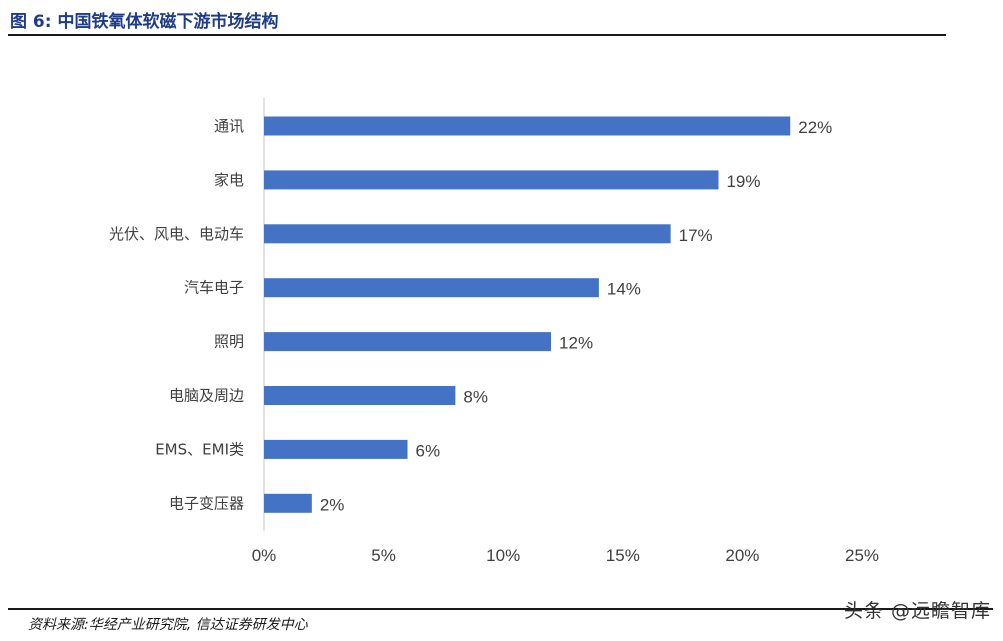  What do you see at coordinates (176, 234) in the screenshot?
I see `category-label: 光伏、风电、电动车` at bounding box center [176, 234].